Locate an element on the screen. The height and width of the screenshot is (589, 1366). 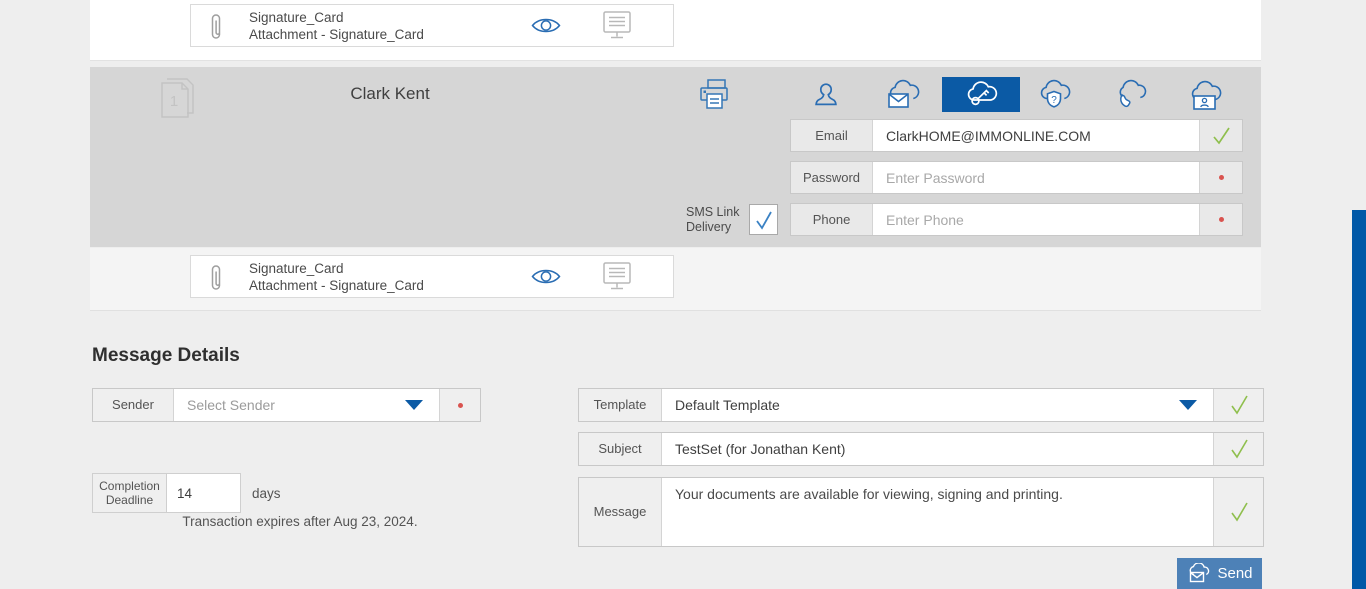
cloud-mail-icon is located at coordinates (903, 95).